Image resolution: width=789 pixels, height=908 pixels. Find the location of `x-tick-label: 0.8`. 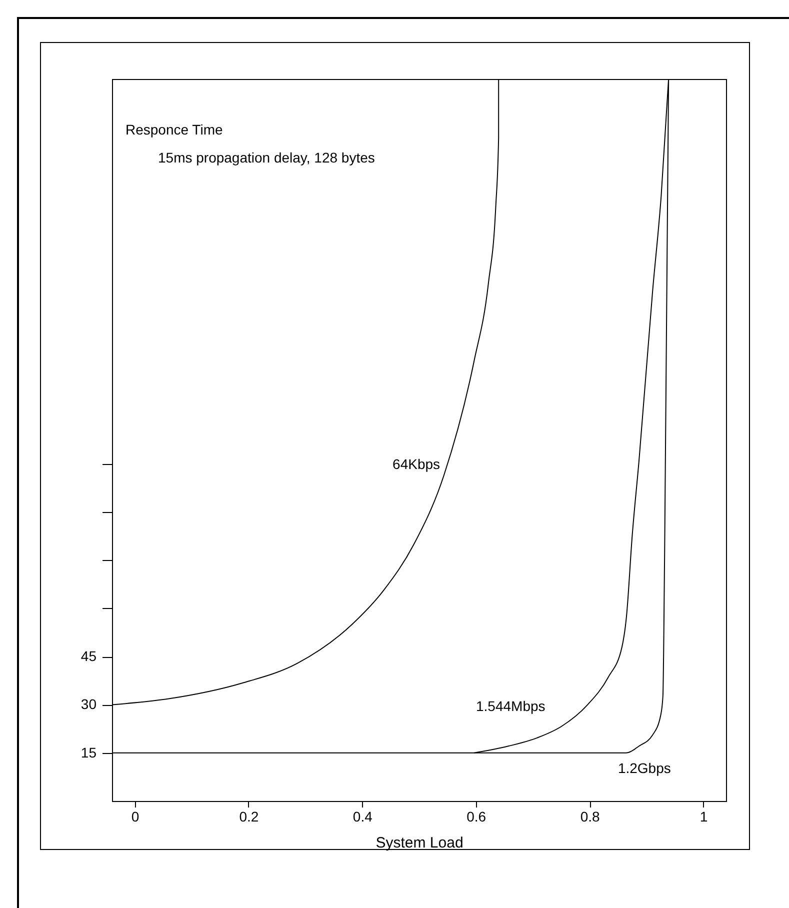

x-tick-label: 0.8 is located at coordinates (590, 816).